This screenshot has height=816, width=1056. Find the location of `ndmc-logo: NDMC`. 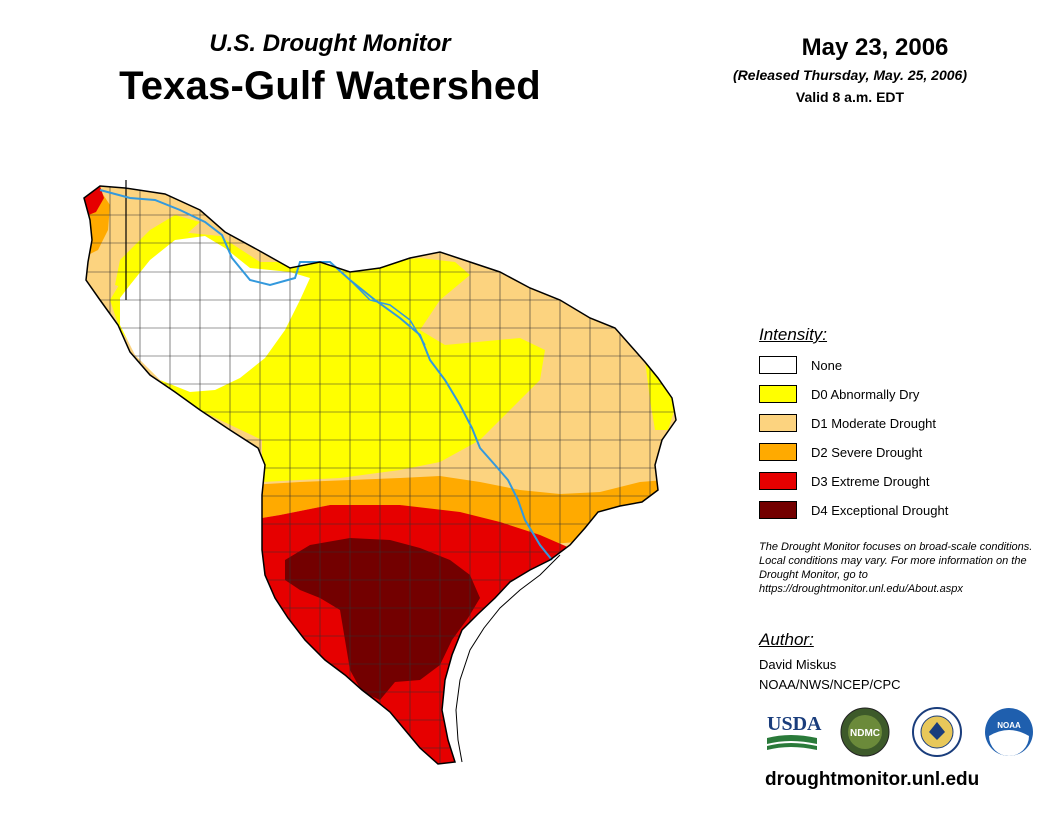

ndmc-logo: NDMC is located at coordinates (865, 732).